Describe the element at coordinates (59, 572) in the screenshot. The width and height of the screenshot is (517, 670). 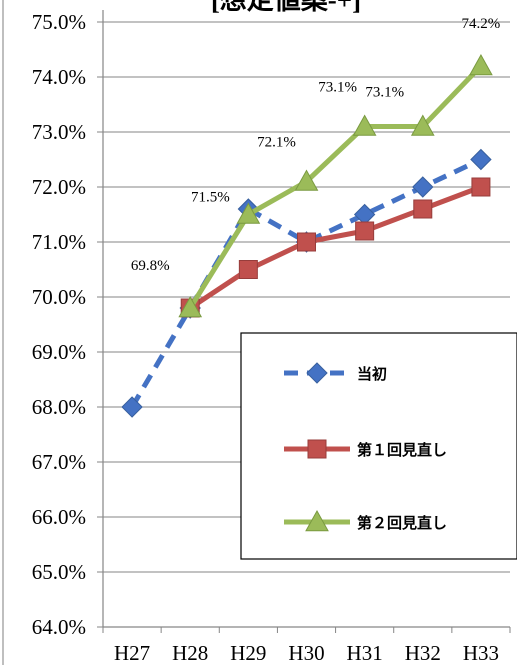
I see `y-tick-label: 65.0%` at that location.